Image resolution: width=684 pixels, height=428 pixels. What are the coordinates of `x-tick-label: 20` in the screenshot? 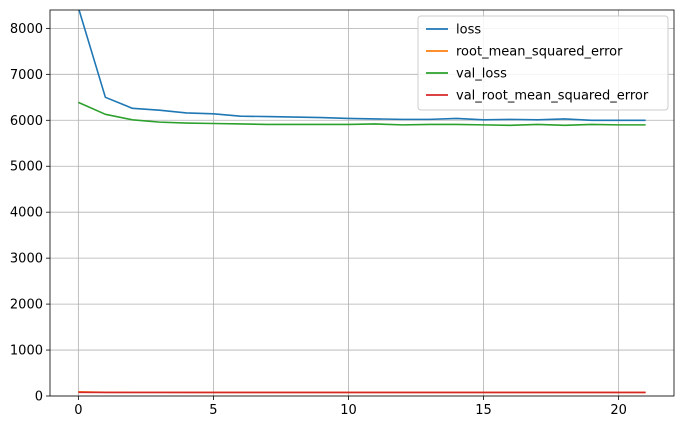 It's located at (618, 410).